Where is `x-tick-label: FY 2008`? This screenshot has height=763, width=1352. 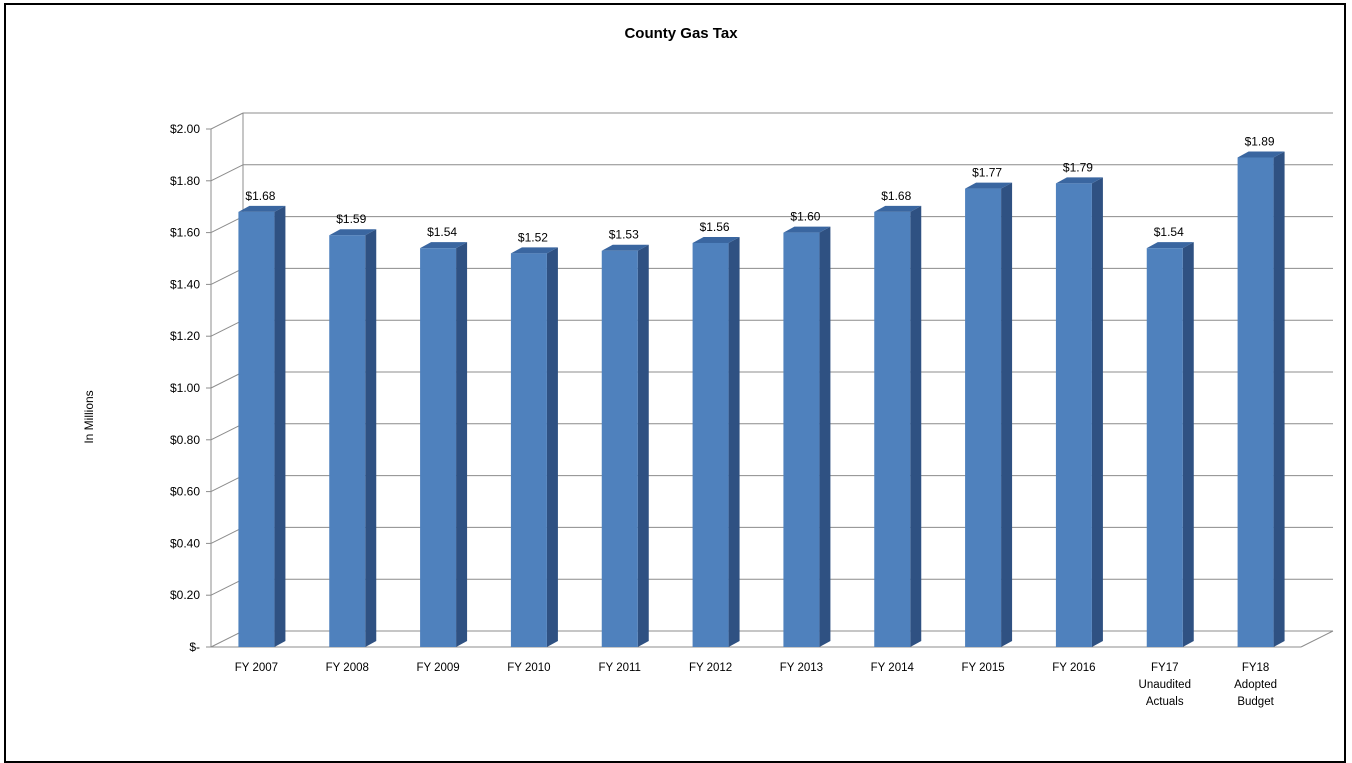 x-tick-label: FY 2008 is located at coordinates (347, 668).